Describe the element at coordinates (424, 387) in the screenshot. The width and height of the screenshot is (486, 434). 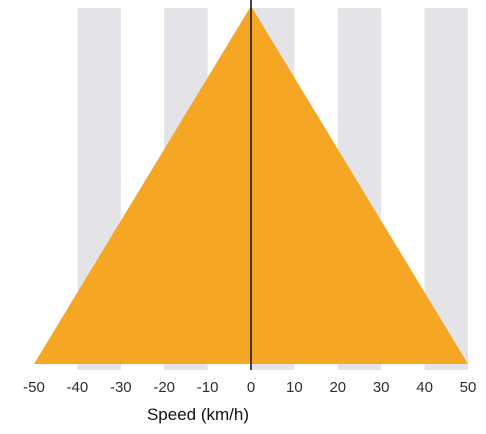
I see `x-tick-label: 40` at that location.